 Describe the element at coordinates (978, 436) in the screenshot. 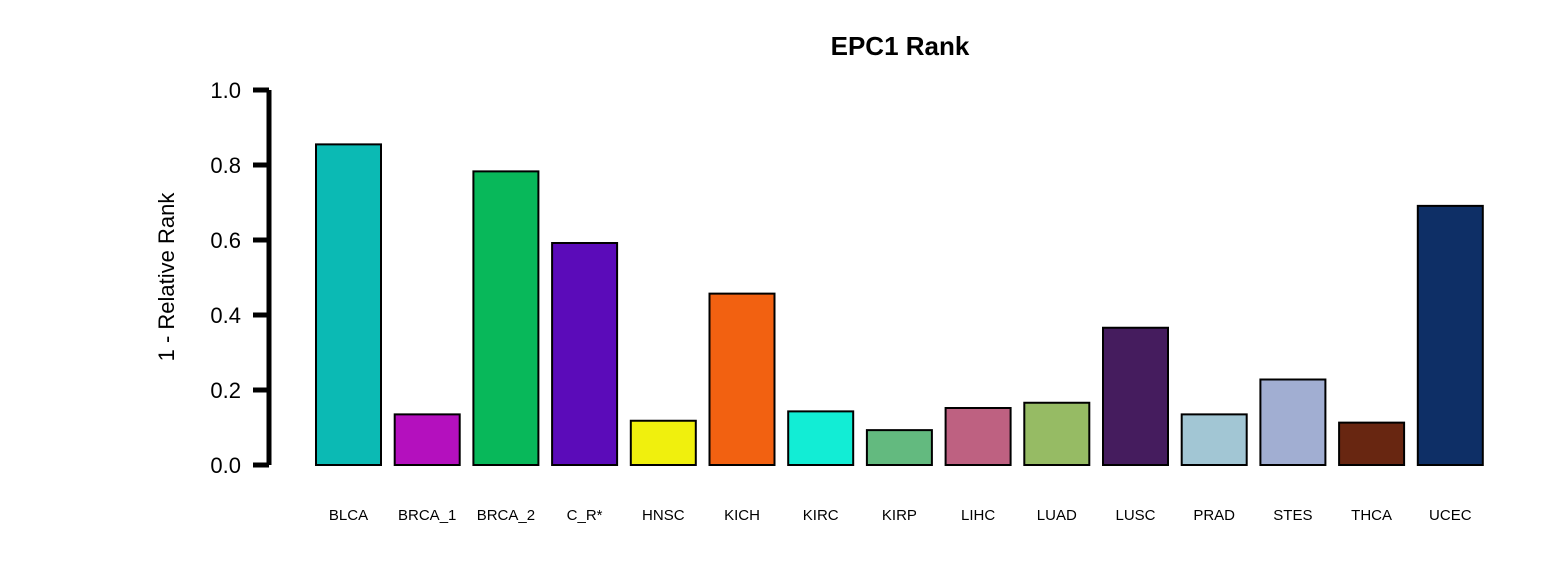

I see `bar-lihc` at that location.